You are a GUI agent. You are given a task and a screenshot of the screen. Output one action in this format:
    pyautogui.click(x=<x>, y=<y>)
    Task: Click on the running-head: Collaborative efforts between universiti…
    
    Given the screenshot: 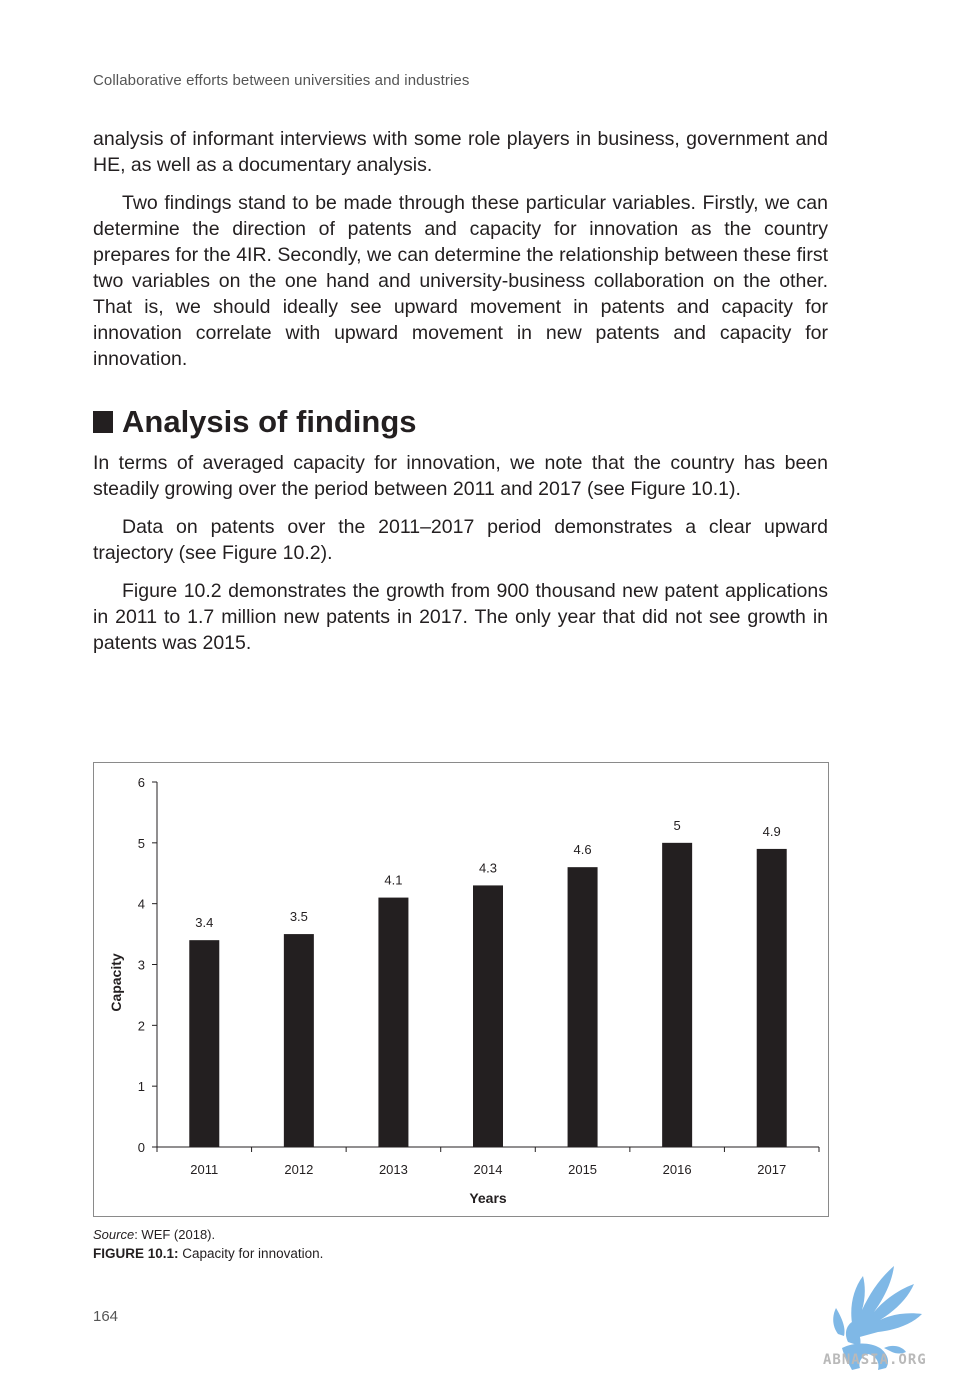 What is the action you would take?
    pyautogui.click(x=281, y=80)
    